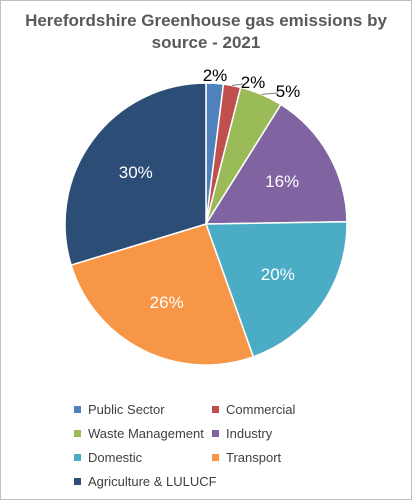 This screenshot has height=500, width=412. I want to click on legend-label: Agriculture & LULUCF, so click(152, 481).